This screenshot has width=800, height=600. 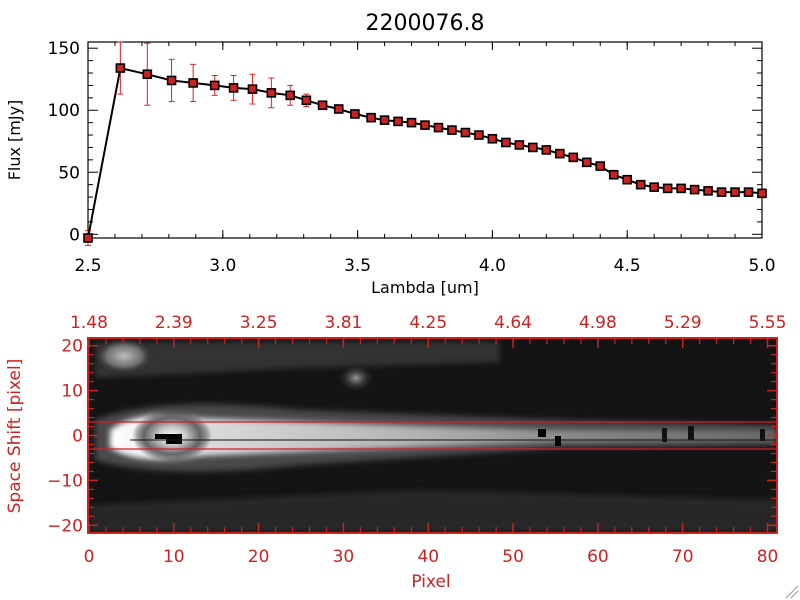 I want to click on image-x-tick-label: 0, so click(x=89, y=557).